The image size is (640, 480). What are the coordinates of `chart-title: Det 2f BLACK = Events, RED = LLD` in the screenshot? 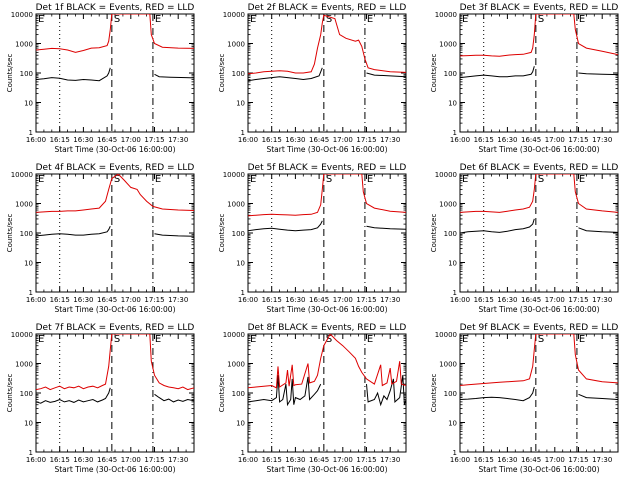 It's located at (327, 8).